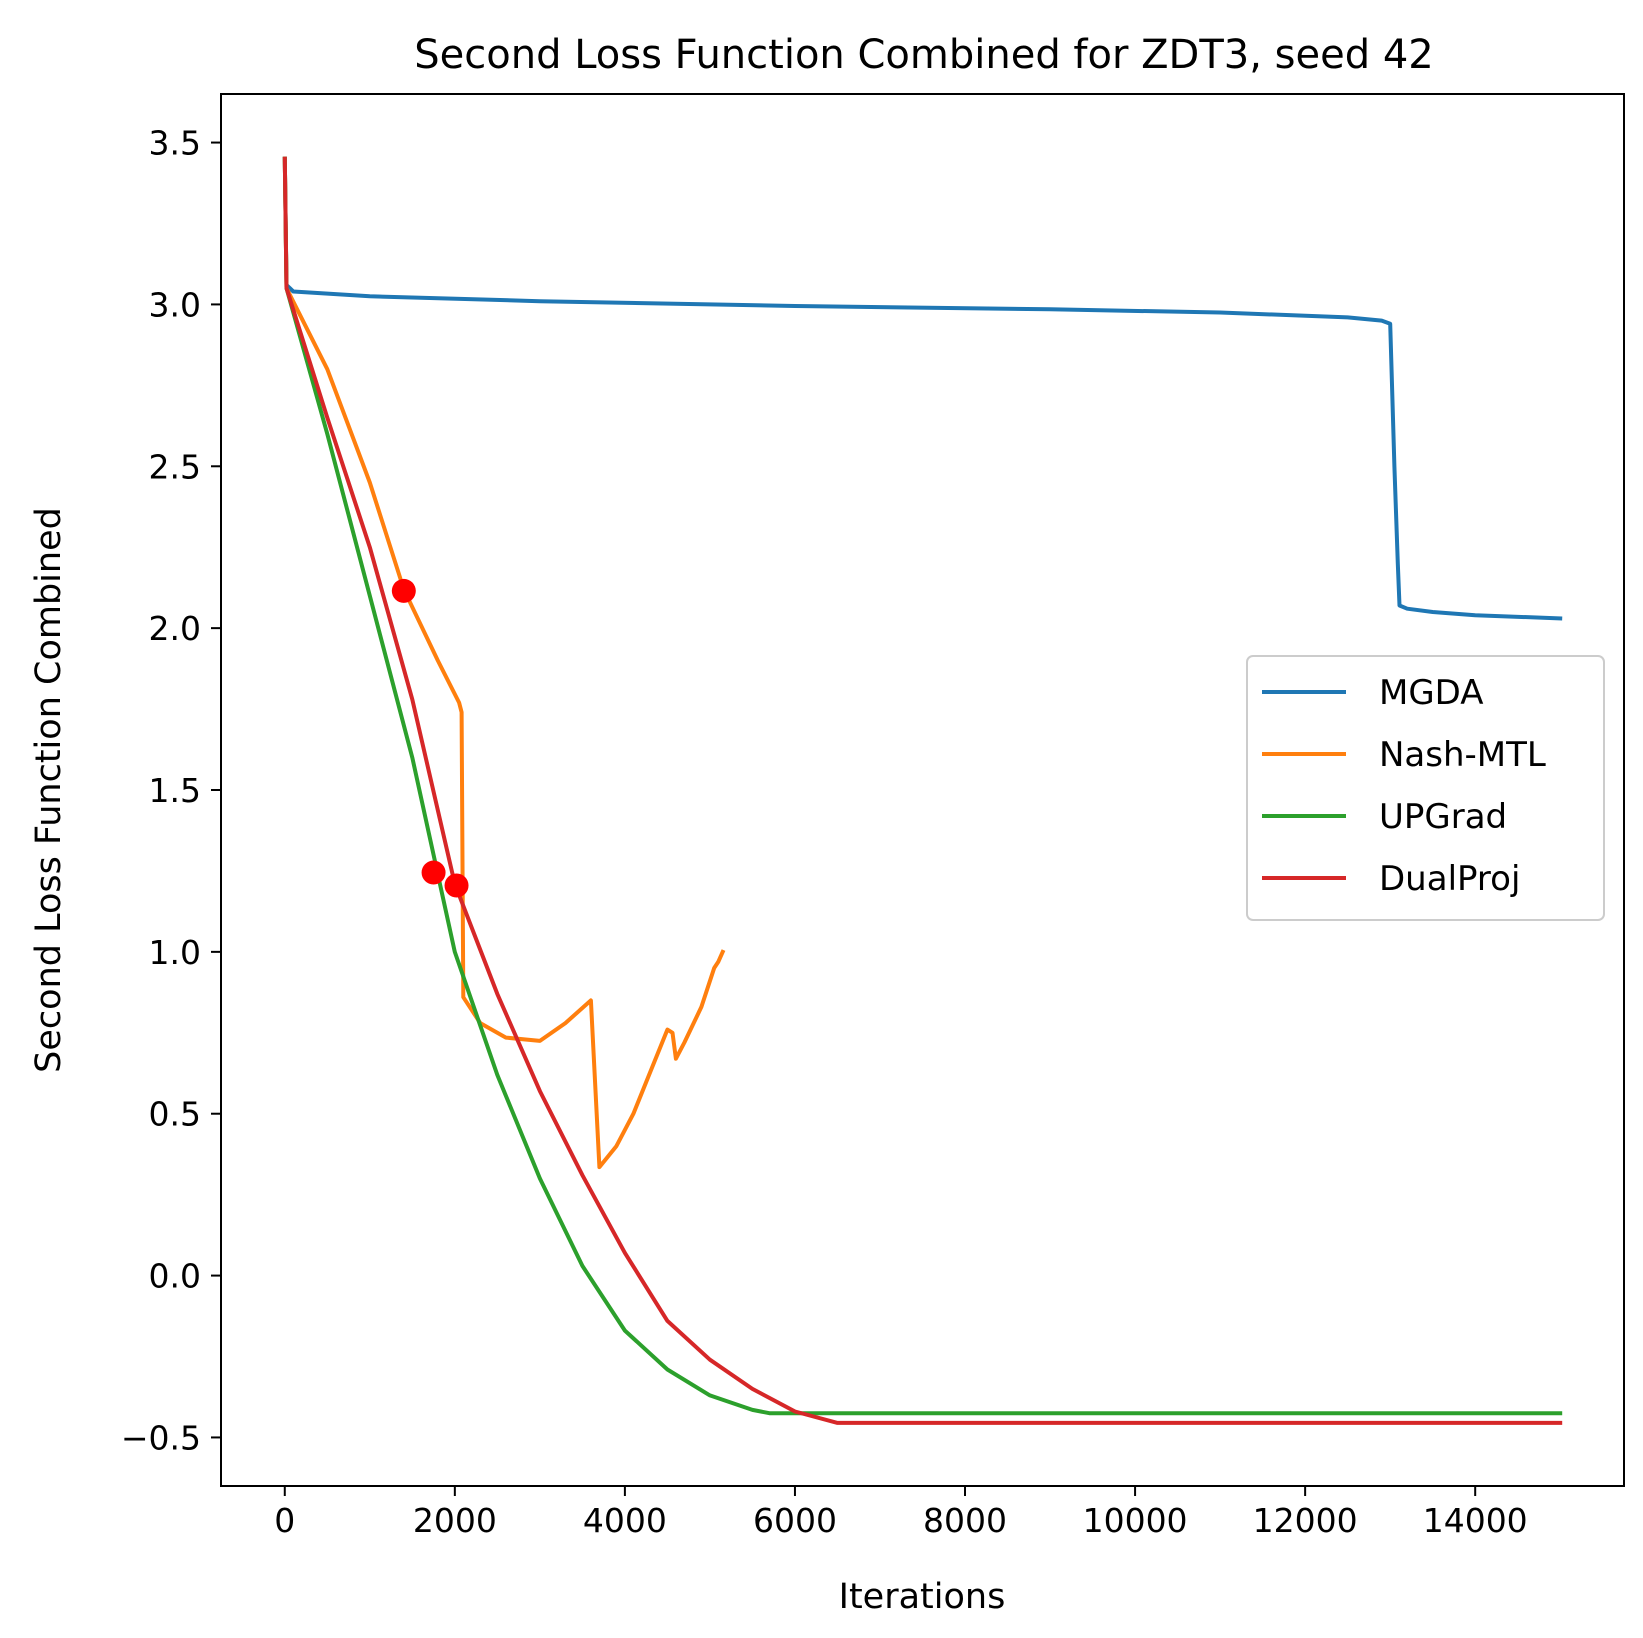 Image resolution: width=1643 pixels, height=1638 pixels. Describe the element at coordinates (175, 304) in the screenshot. I see `y-tick-label: 3.0` at that location.